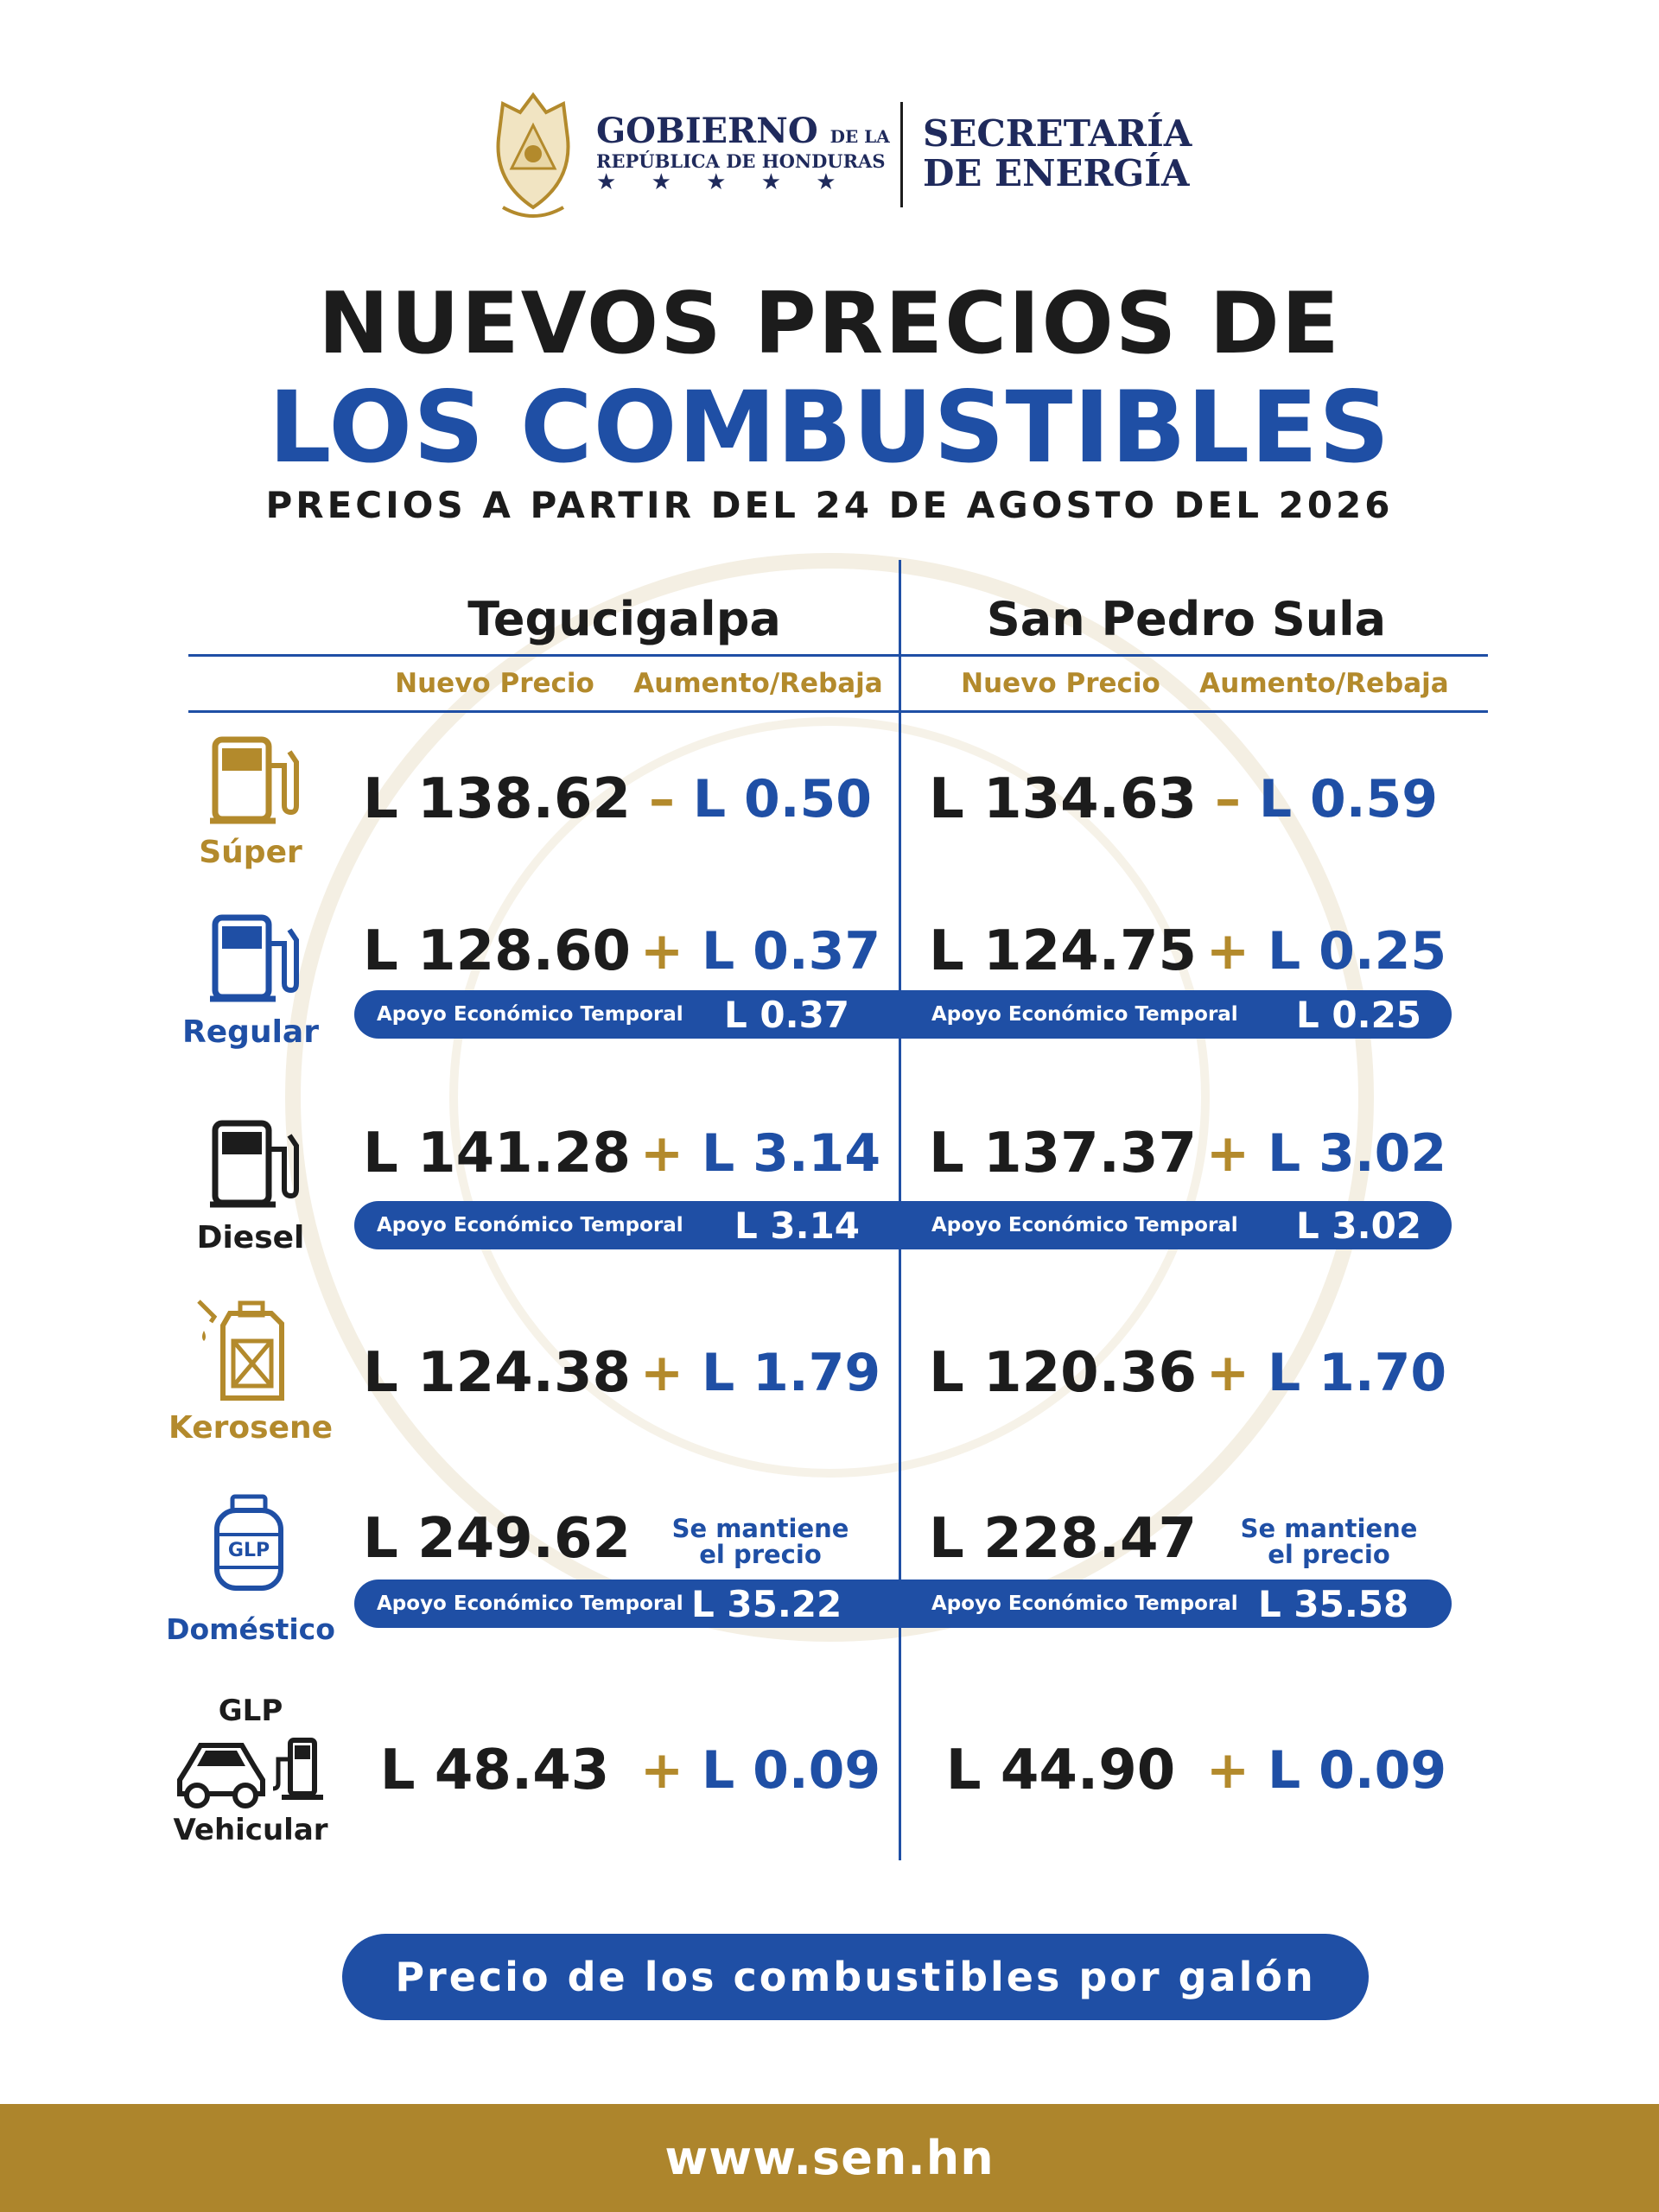  Describe the element at coordinates (787, 1014) in the screenshot. I see `tgu-apoyo-value: L 0.37` at that location.